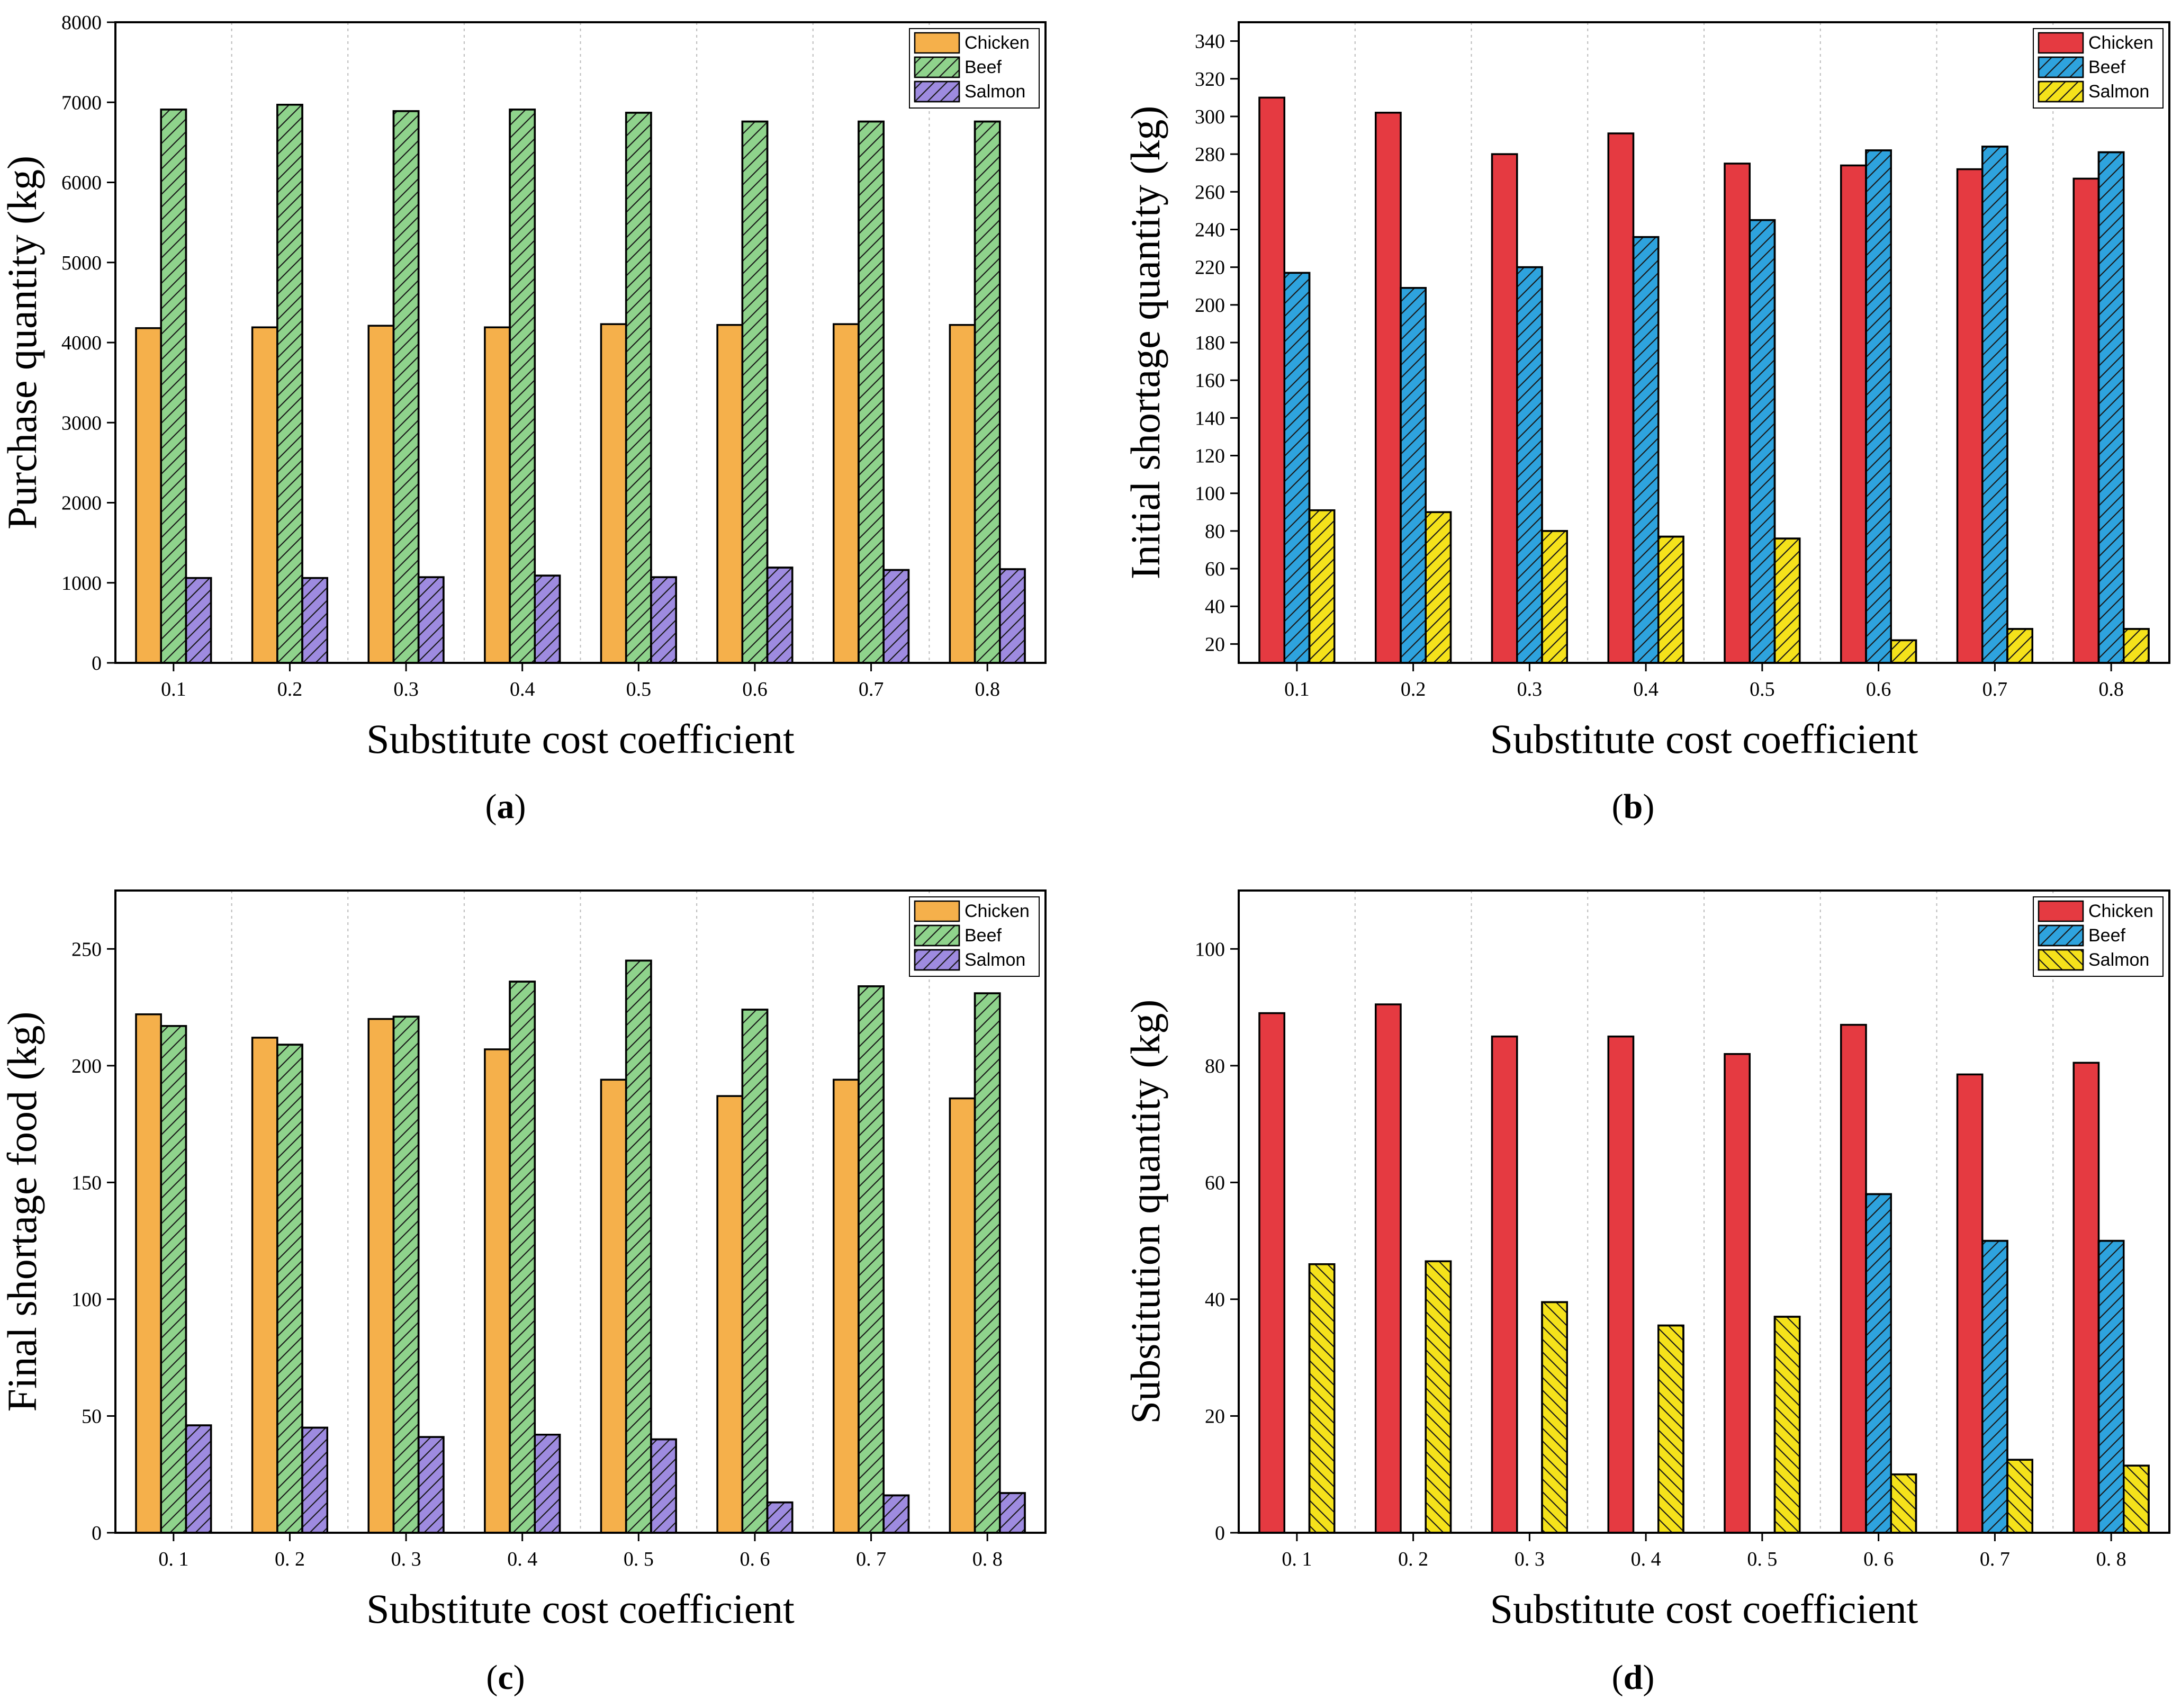 Image resolution: width=2181 pixels, height=1708 pixels. Describe the element at coordinates (1210, 230) in the screenshot. I see `y-tick-label: 240` at that location.